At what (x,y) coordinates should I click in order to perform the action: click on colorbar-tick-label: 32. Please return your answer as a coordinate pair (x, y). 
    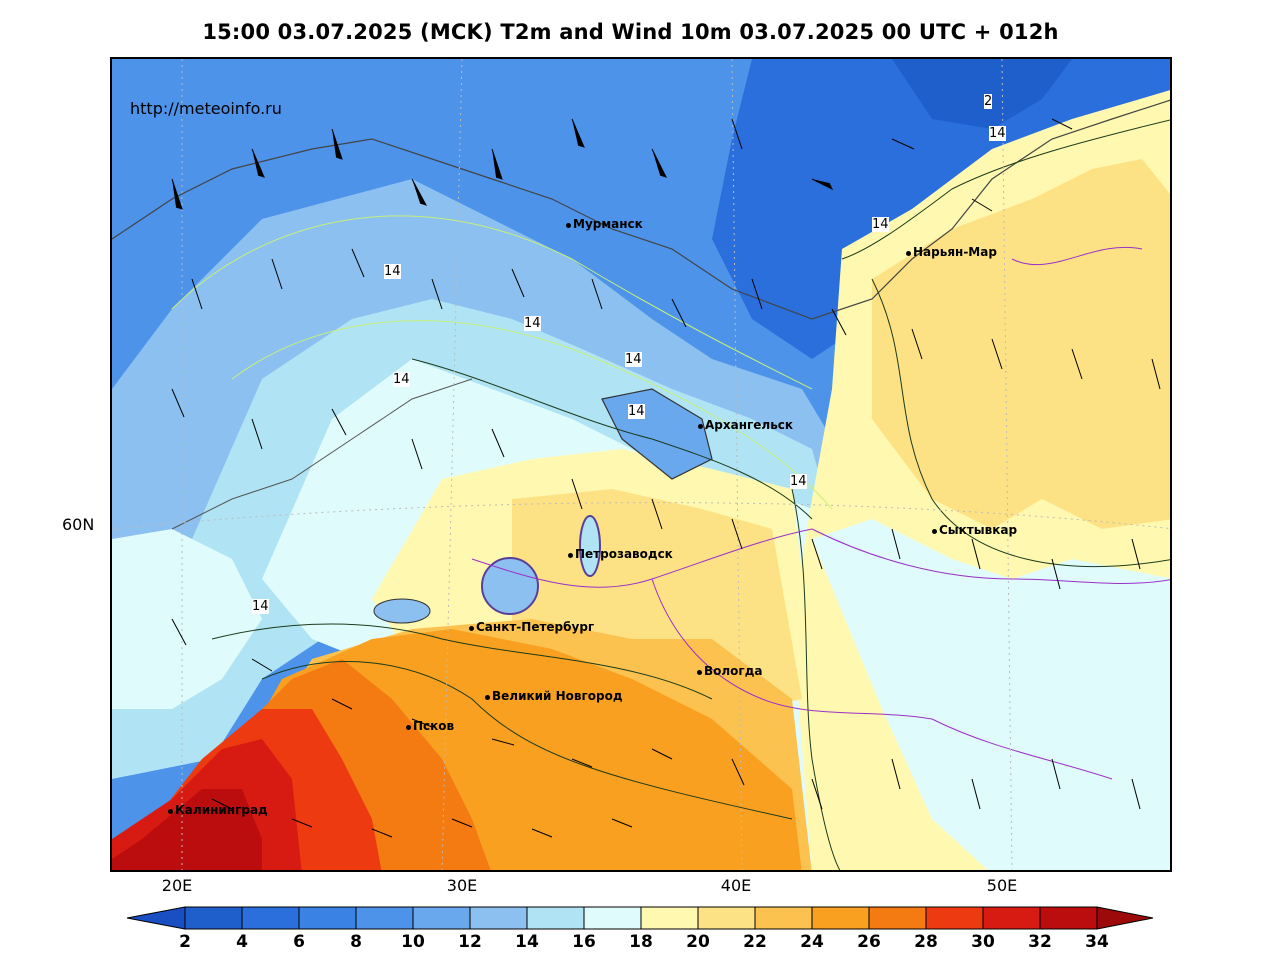
    Looking at the image, I should click on (1040, 942).